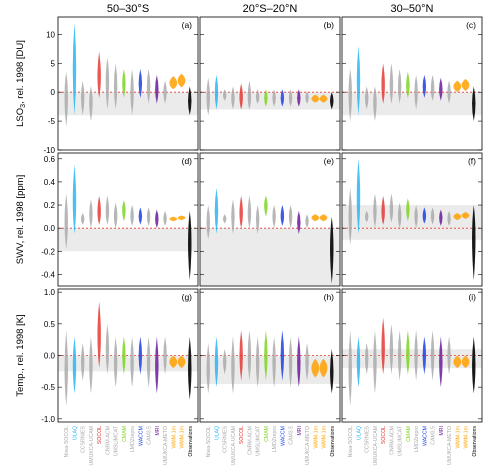 This screenshot has height=472, width=500. I want to click on panel-f: (f), so click(412, 219).